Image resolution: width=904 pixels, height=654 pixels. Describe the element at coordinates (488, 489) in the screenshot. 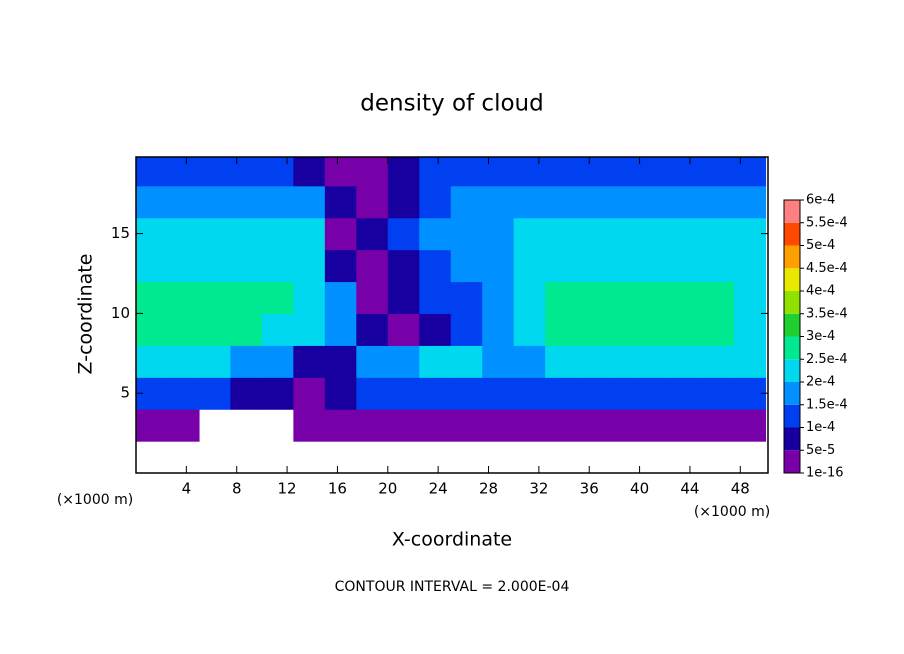

I see `x-tick-label: 28` at that location.